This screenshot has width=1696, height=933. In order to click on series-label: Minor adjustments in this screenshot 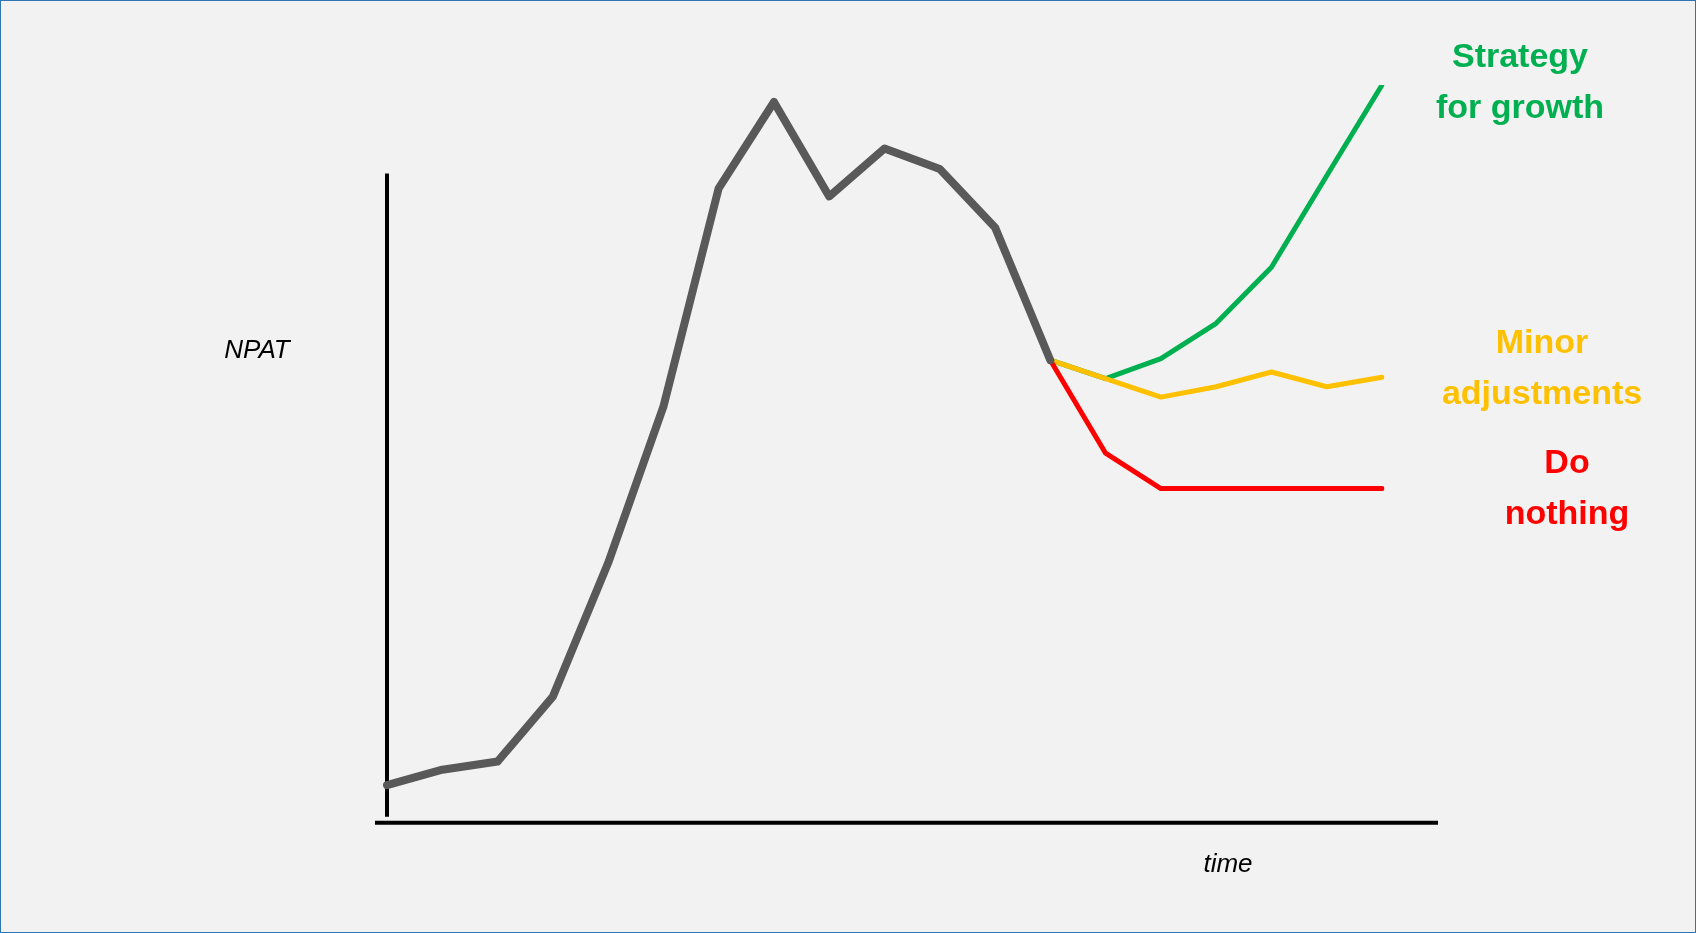, I will do `click(1542, 366)`.